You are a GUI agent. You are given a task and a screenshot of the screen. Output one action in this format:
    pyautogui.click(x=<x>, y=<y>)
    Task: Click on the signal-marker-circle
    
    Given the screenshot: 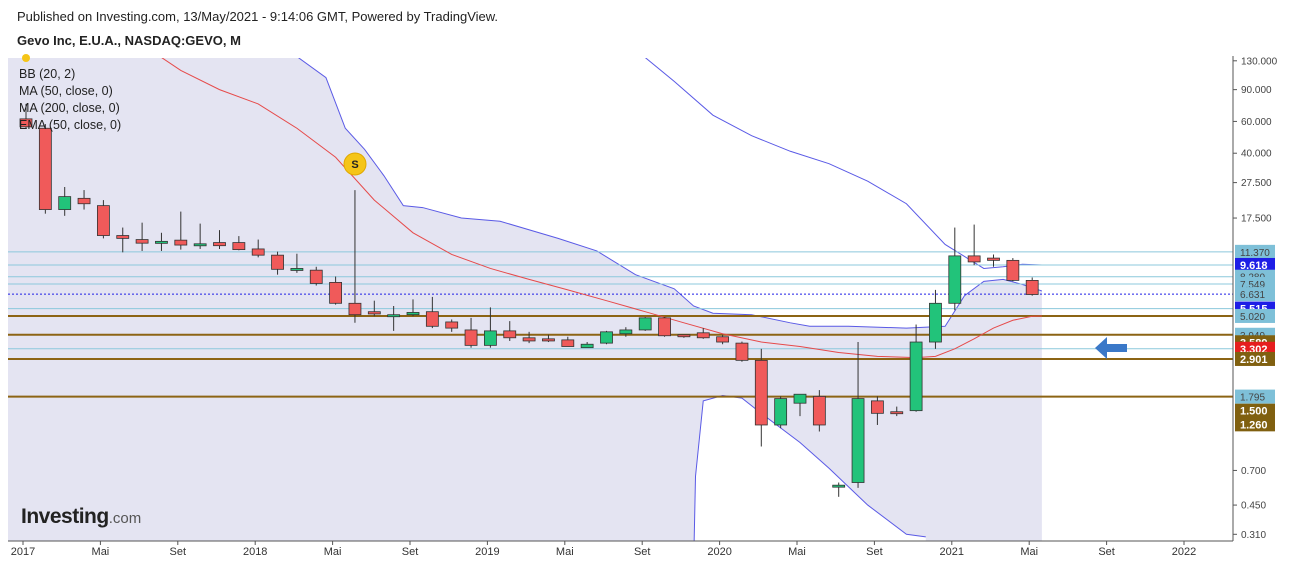 What is the action you would take?
    pyautogui.click(x=355, y=164)
    